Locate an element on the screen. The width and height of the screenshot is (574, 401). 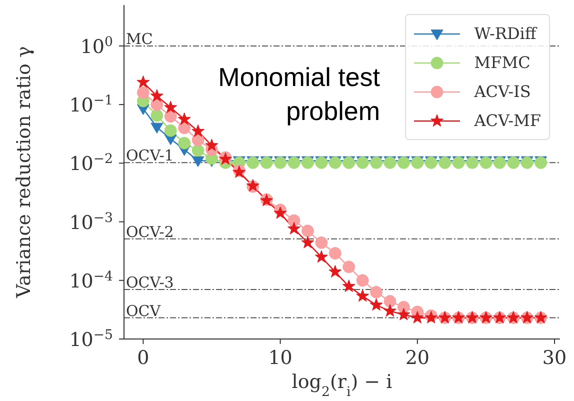
x-tick-label: 0 is located at coordinates (143, 358).